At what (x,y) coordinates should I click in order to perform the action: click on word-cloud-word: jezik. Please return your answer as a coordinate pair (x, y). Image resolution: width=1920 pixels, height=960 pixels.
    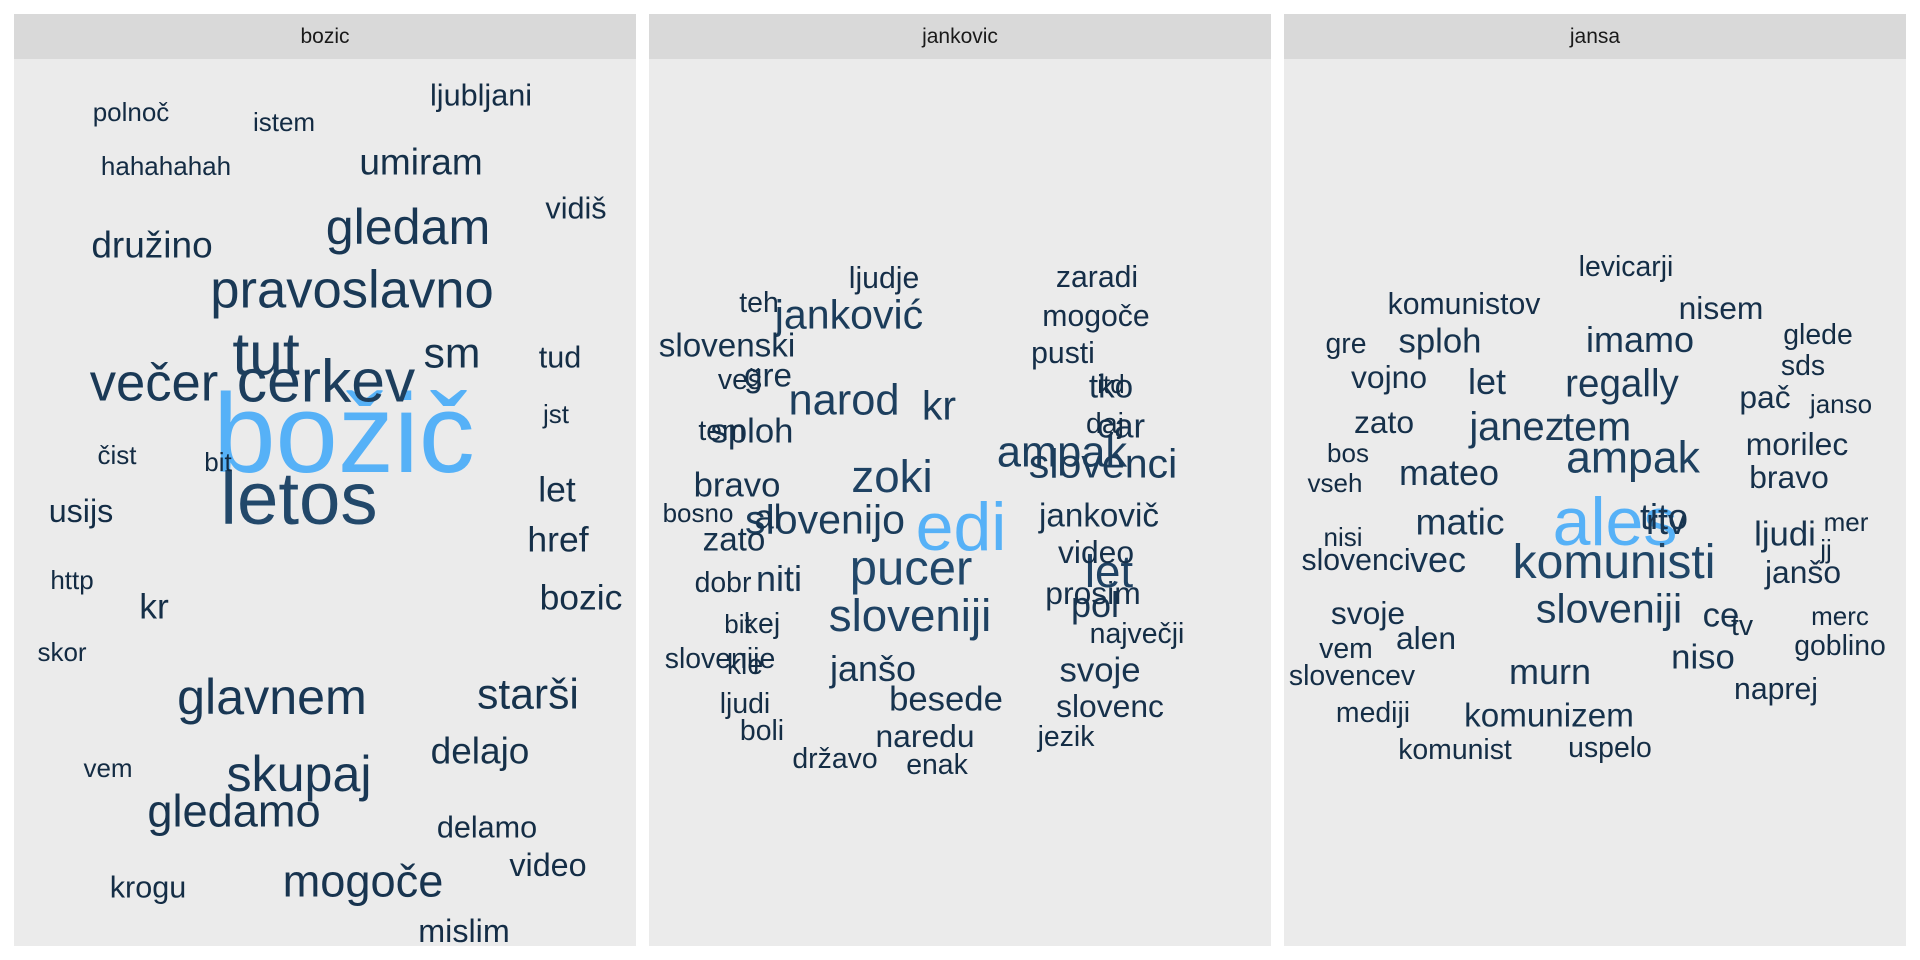
    Looking at the image, I should click on (1066, 736).